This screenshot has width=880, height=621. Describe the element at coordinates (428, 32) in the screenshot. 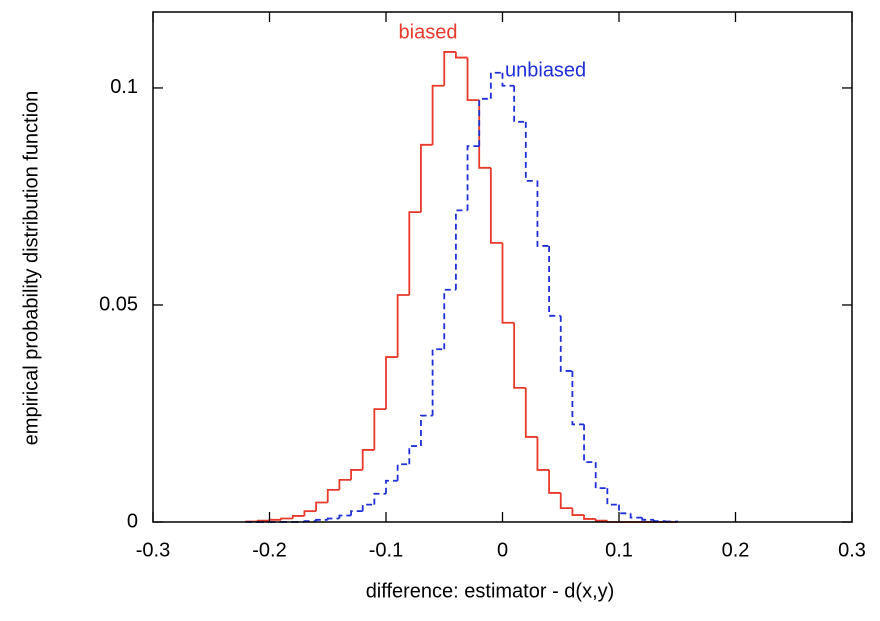

I see `series-label: biased` at that location.